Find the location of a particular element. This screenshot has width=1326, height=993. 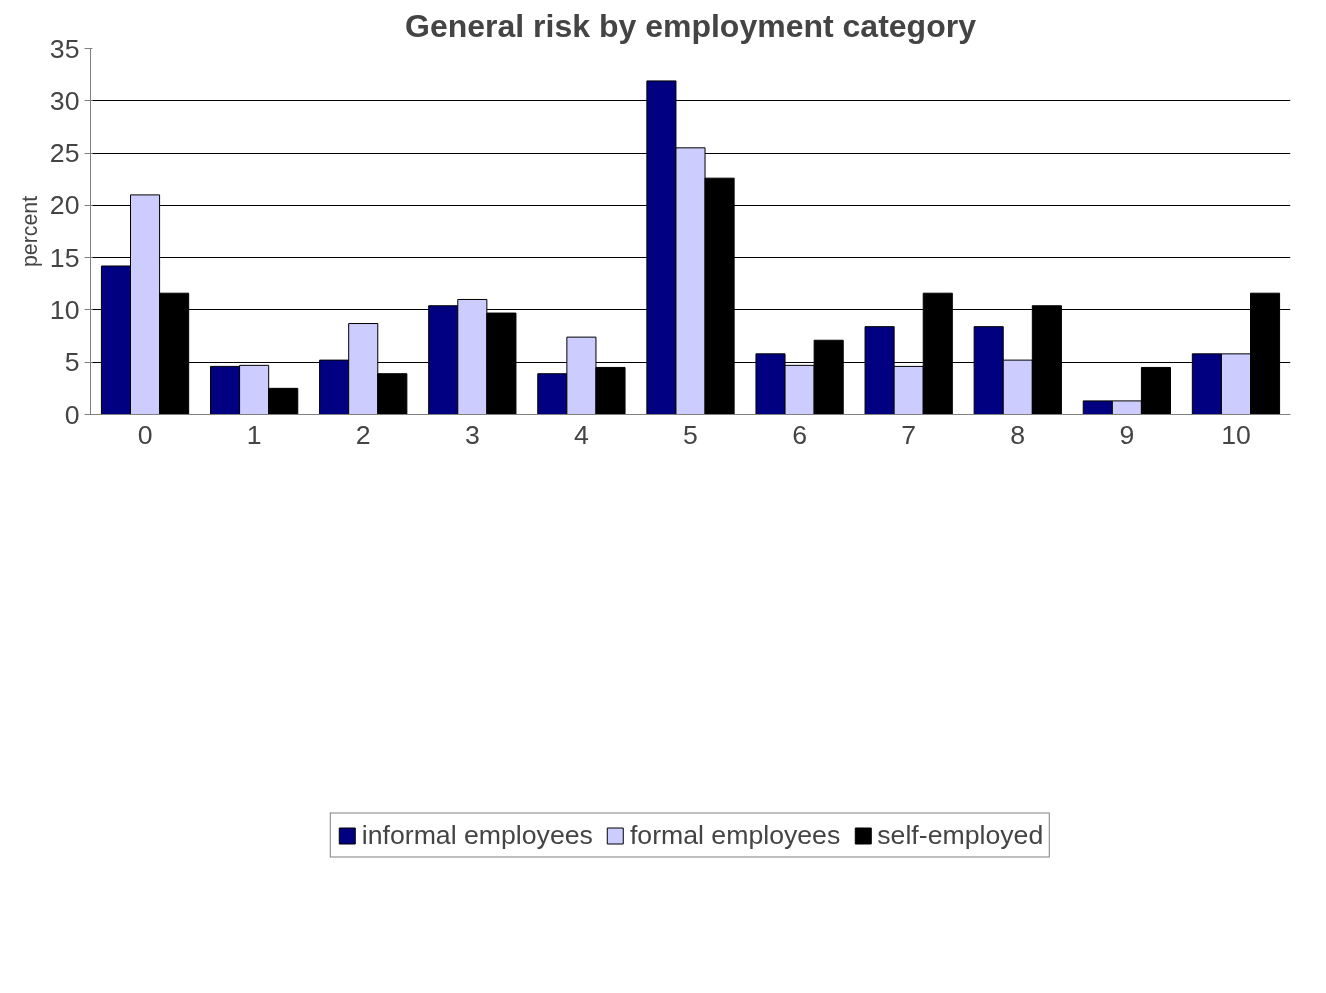

x-tick-label: 4 is located at coordinates (581, 434).